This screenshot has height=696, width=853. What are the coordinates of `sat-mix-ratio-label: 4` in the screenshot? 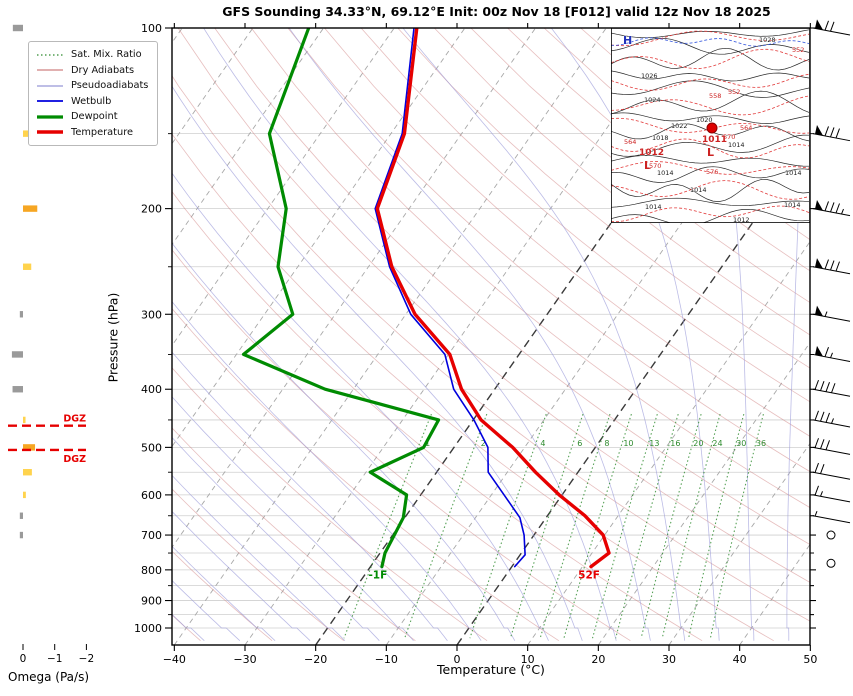 It's located at (542, 443).